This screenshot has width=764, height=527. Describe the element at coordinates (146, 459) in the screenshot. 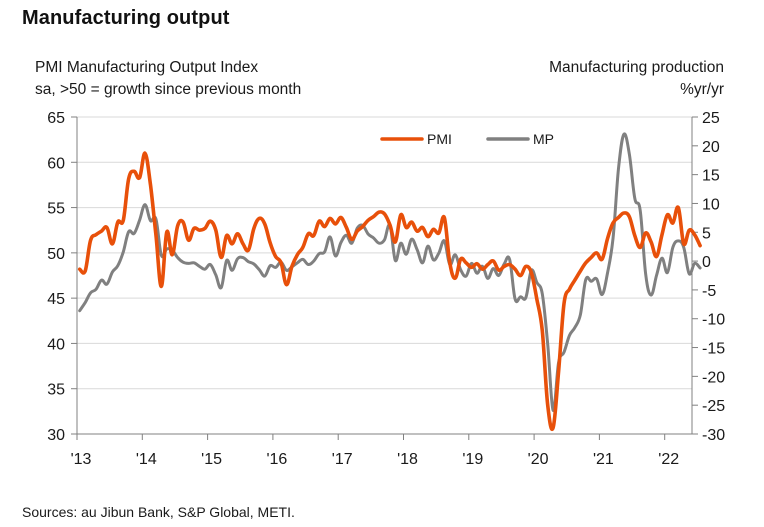

I see `x-axis-tick-label: '14` at that location.